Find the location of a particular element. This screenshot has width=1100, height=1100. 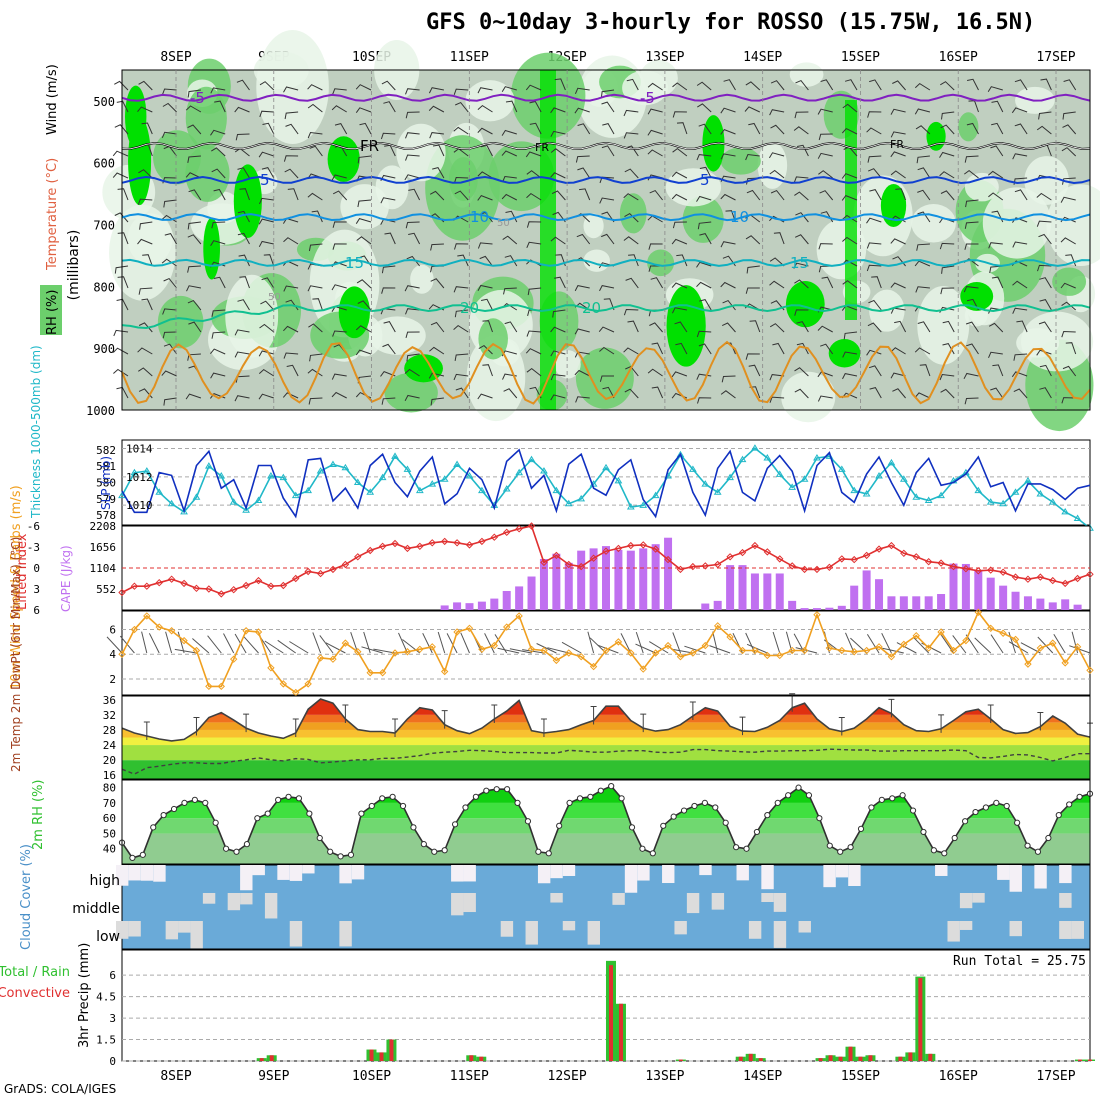

isotherm-label: 20 is located at coordinates (591, 308).